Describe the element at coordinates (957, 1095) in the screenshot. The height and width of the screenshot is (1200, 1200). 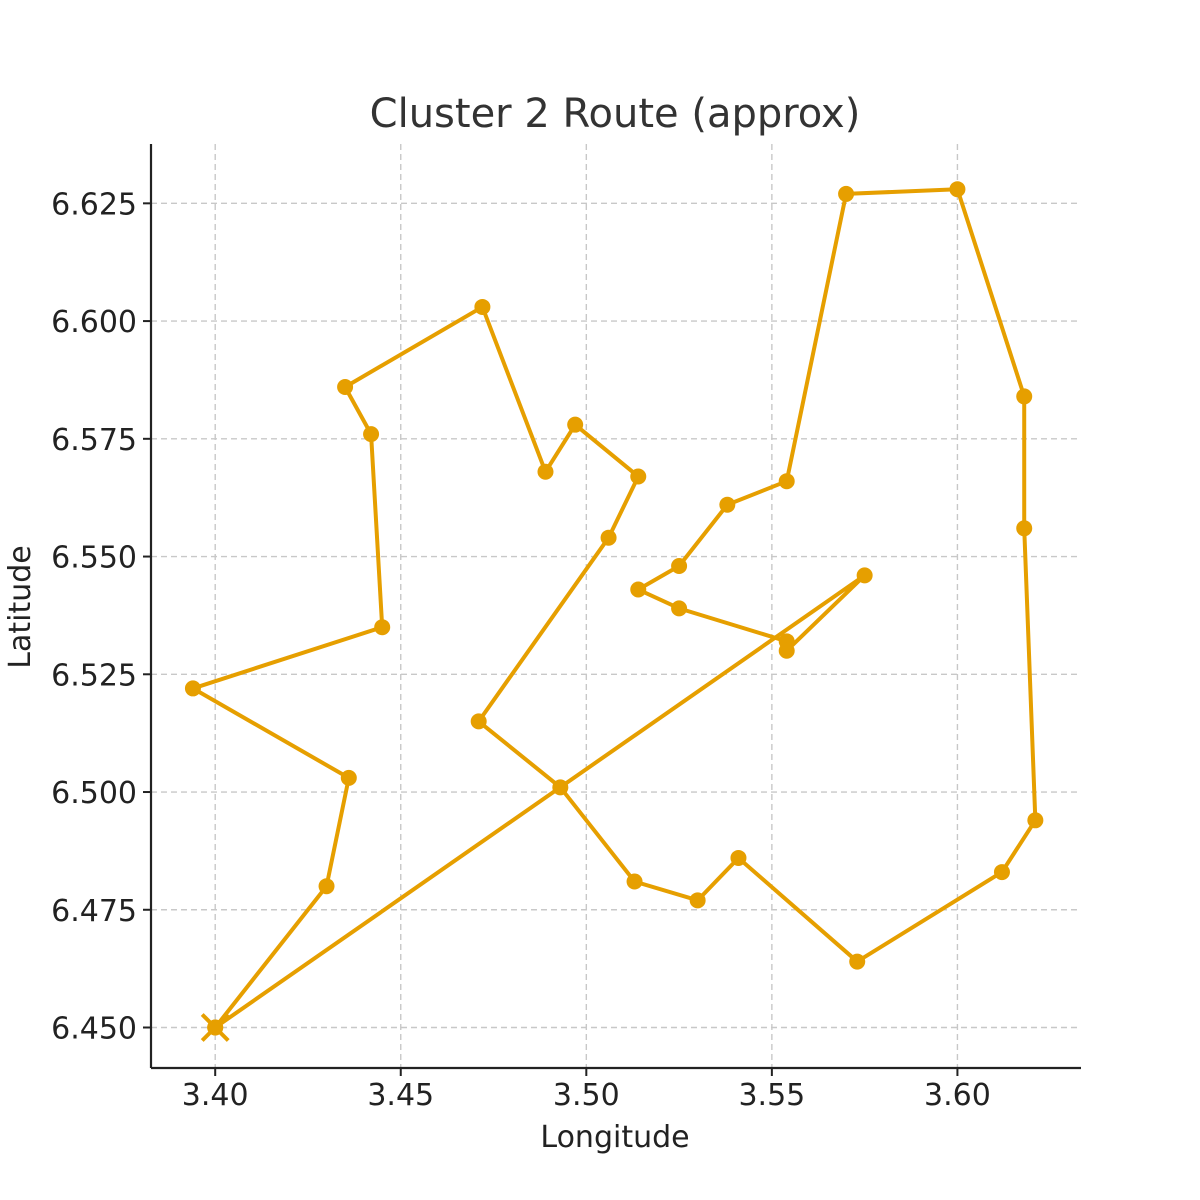
I see `x-tick-label: 3.60` at that location.